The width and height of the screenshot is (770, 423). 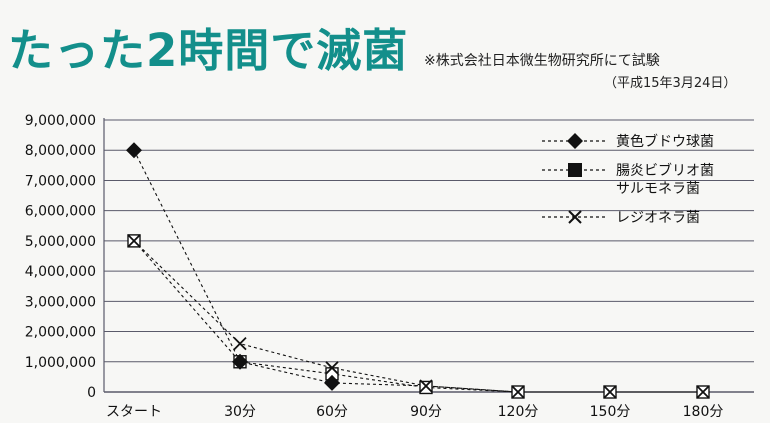 I want to click on x-tick-label: 180分, so click(x=703, y=412).